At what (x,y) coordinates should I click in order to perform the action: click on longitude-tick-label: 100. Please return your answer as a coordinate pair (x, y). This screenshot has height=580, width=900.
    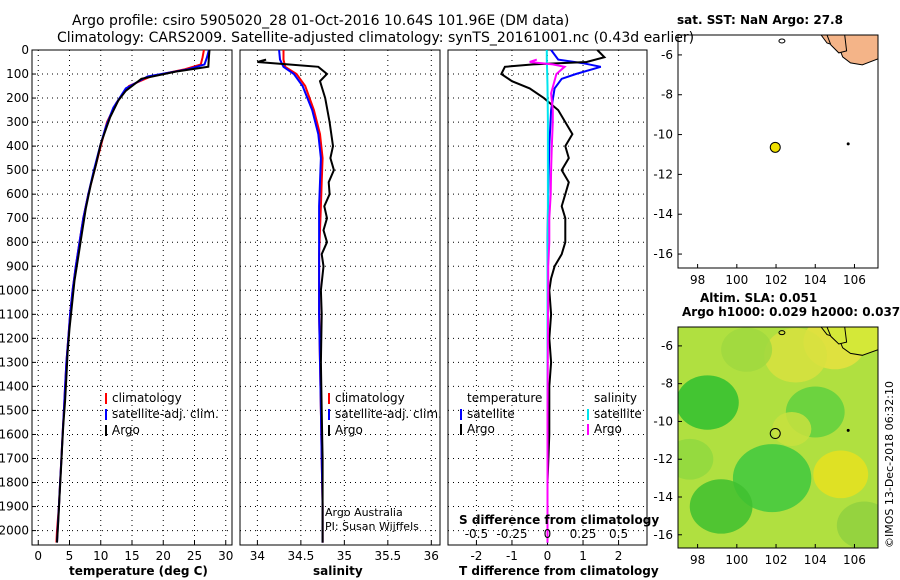
    Looking at the image, I should click on (736, 560).